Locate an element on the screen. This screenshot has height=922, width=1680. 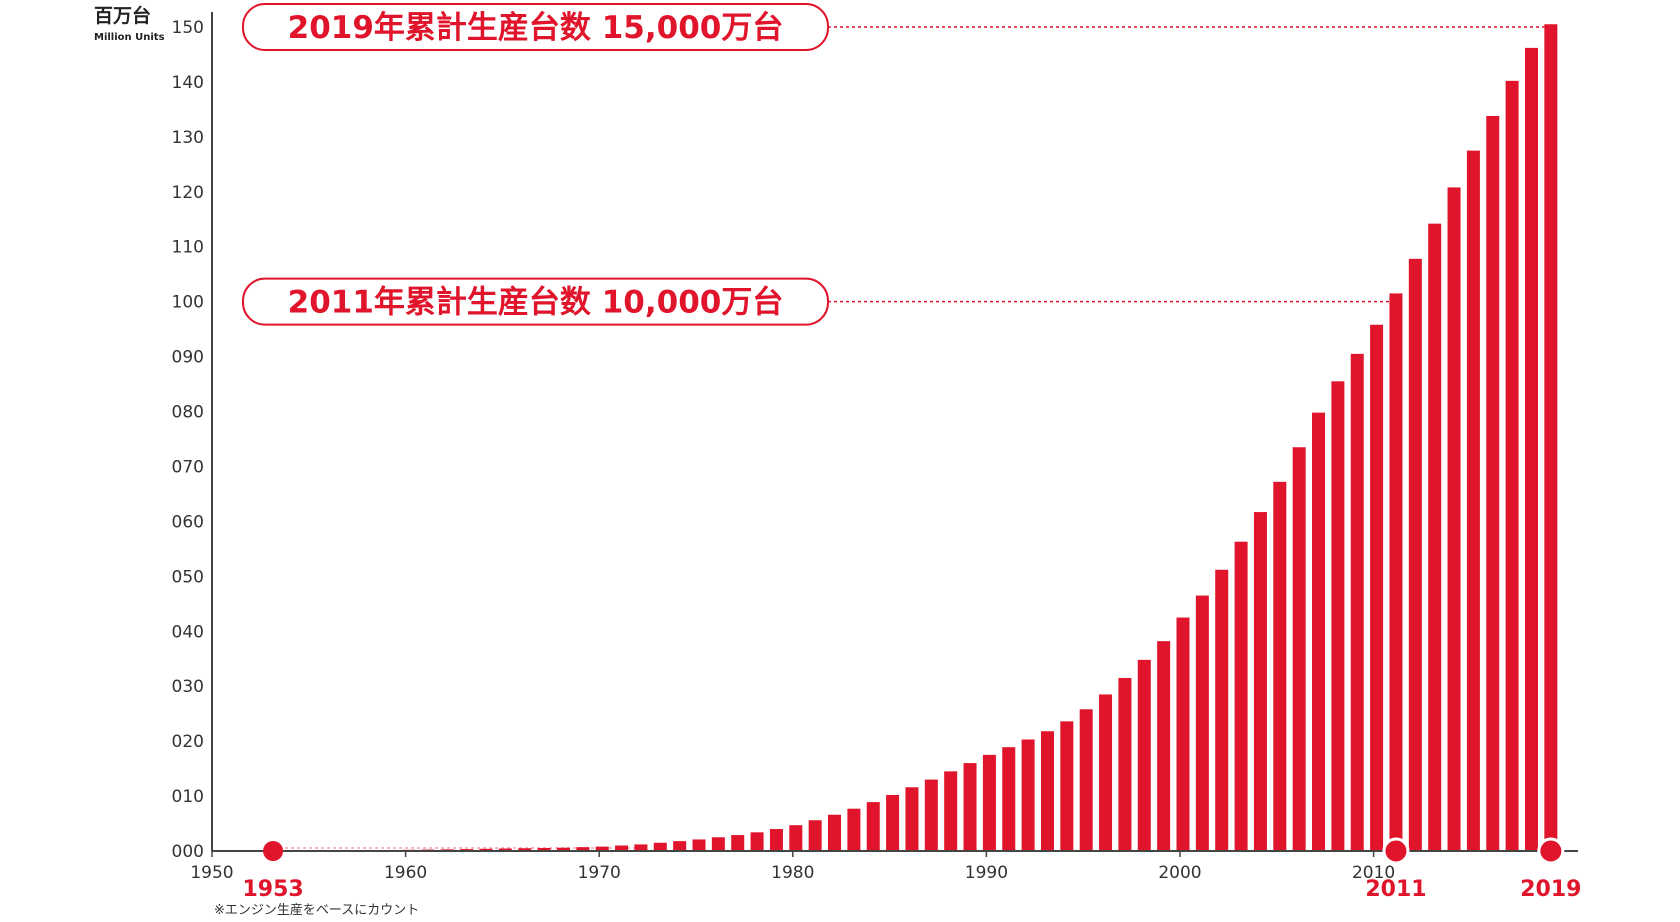
x-tick-label: 1990 is located at coordinates (986, 873).